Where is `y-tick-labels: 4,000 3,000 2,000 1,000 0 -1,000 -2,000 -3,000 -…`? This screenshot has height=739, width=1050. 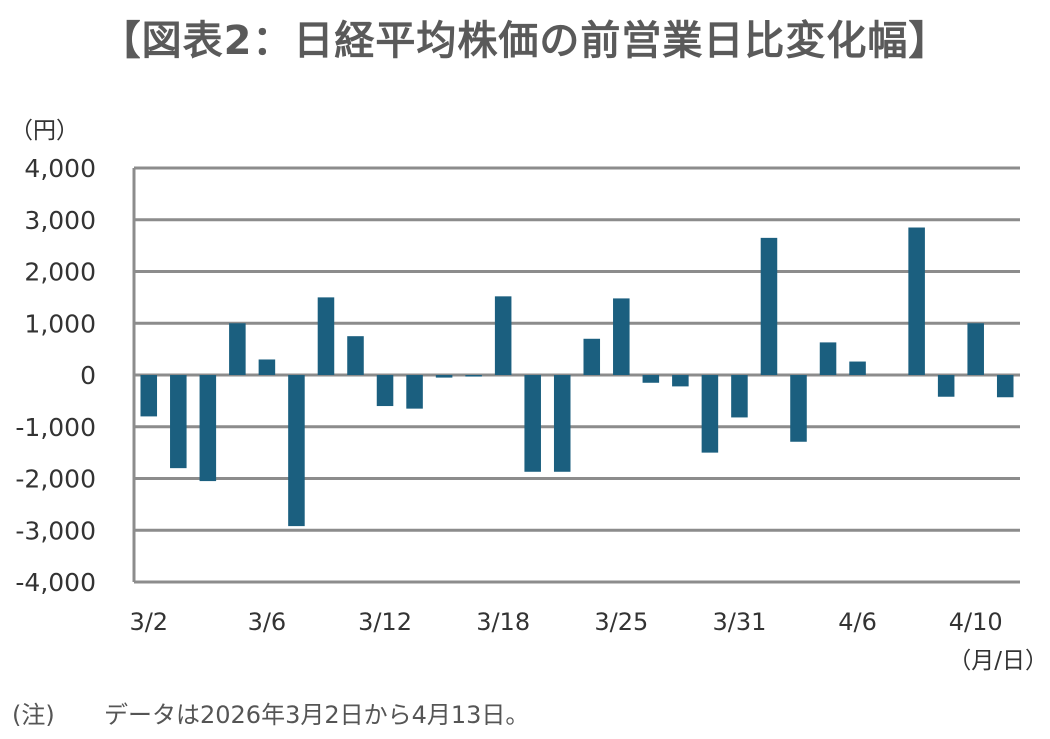 y-tick-labels: 4,000 3,000 2,000 1,000 0 -1,000 -2,000 -3,000 -… is located at coordinates (55, 375).